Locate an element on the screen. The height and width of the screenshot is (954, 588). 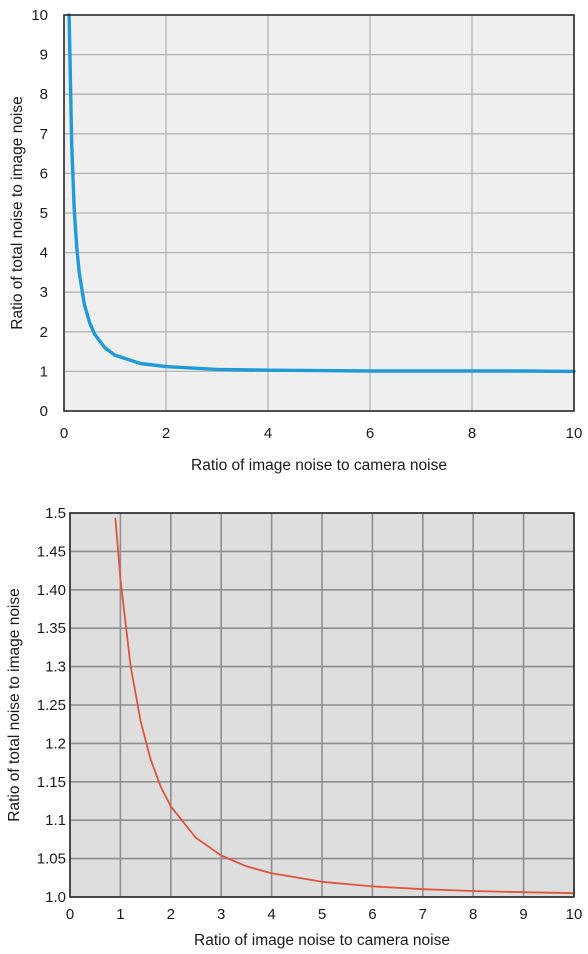
y-tick-label: 3 is located at coordinates (44, 292).